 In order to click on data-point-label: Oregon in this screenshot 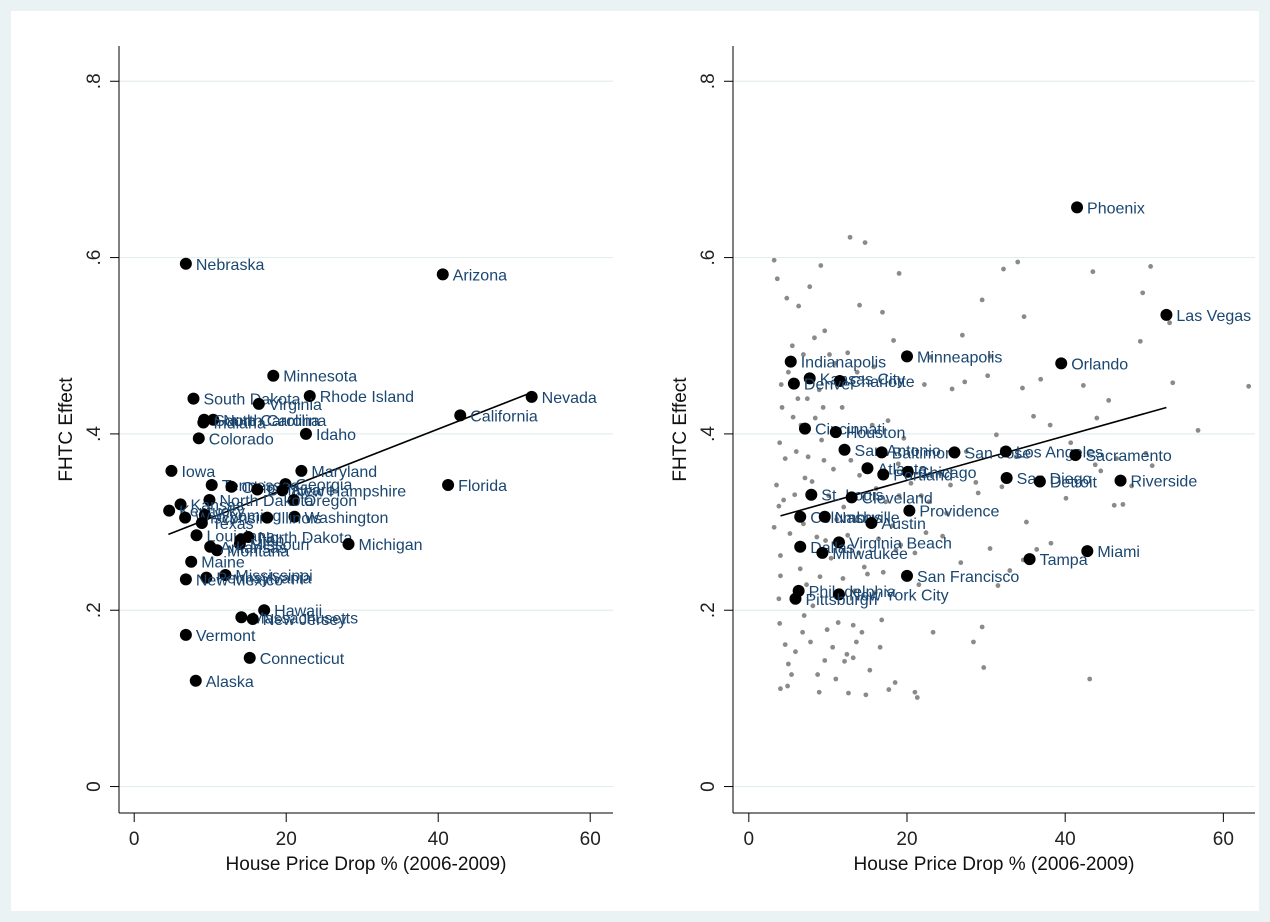, I will do `click(330, 501)`.